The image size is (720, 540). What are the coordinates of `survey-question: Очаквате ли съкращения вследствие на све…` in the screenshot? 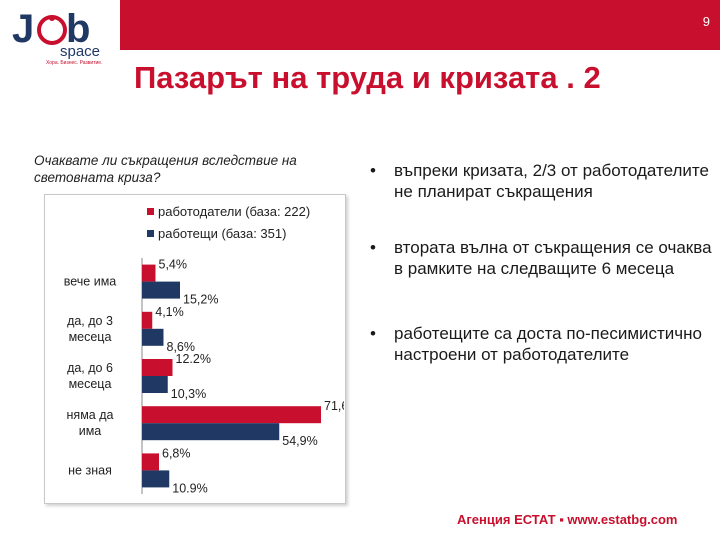 It's located at (165, 169).